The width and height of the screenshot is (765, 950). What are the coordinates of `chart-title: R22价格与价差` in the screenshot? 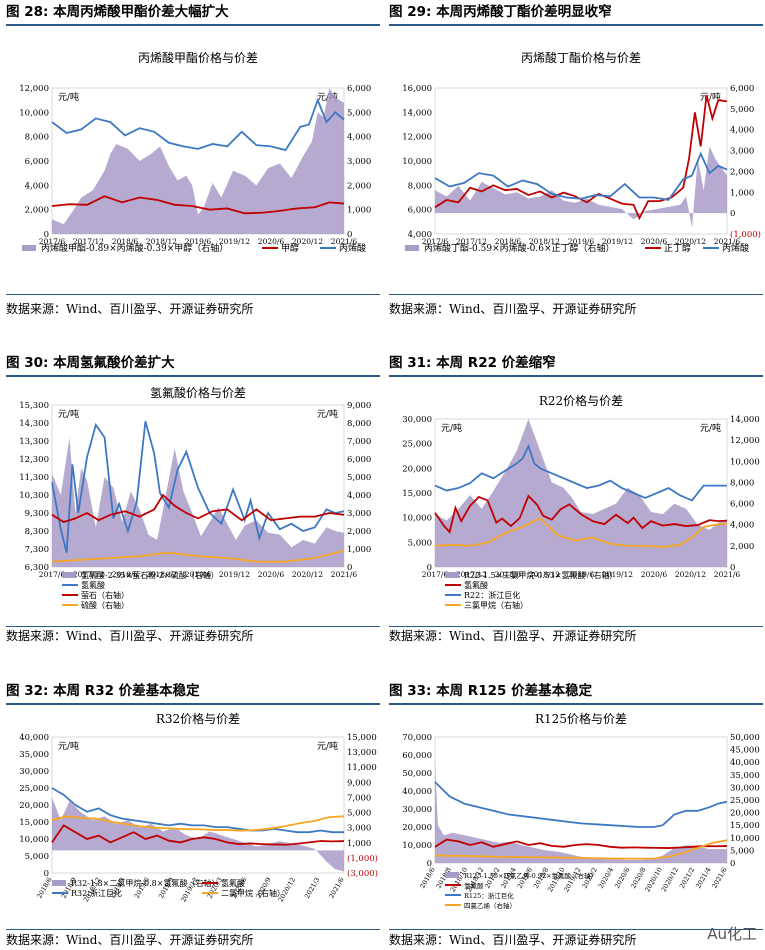 It's located at (581, 400).